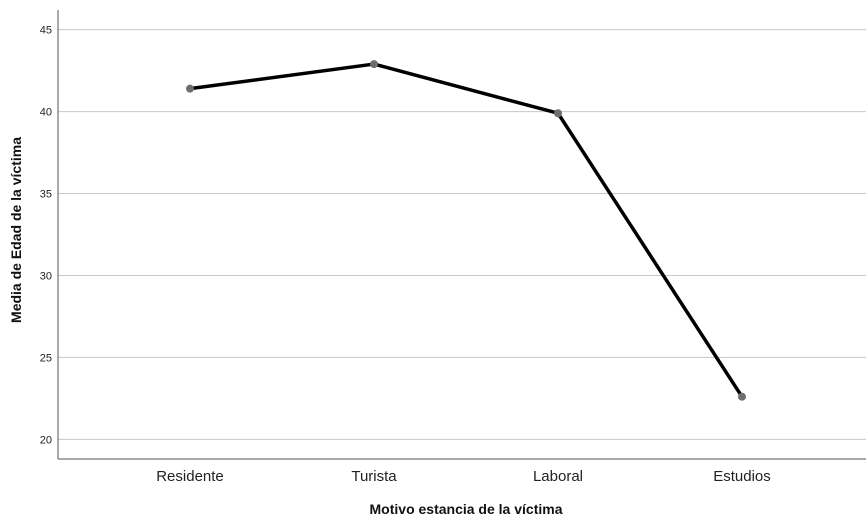 The image size is (866, 516). Describe the element at coordinates (46, 31) in the screenshot. I see `y-tick-label: 45` at that location.